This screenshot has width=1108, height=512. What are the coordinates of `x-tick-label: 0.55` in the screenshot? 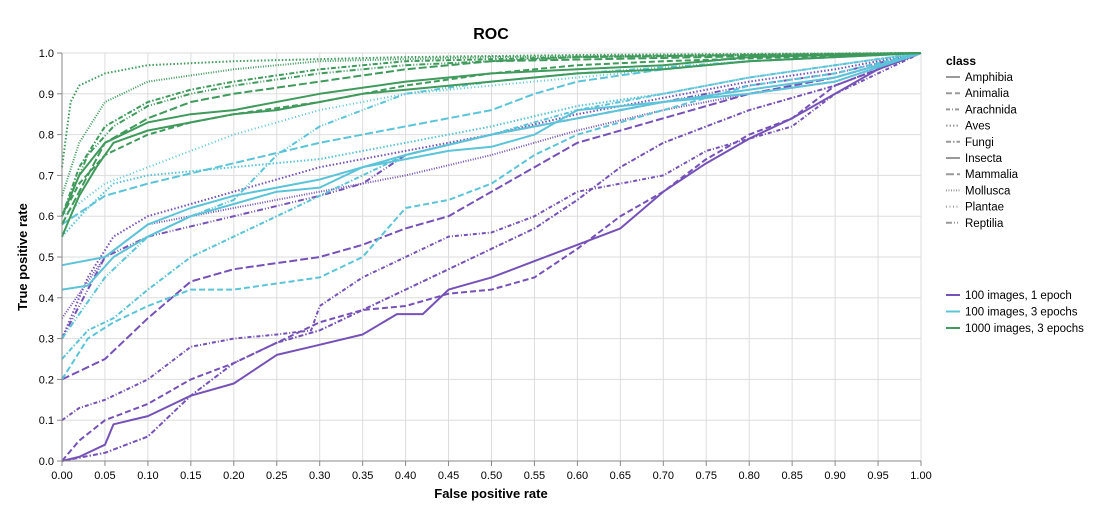 It's located at (534, 476).